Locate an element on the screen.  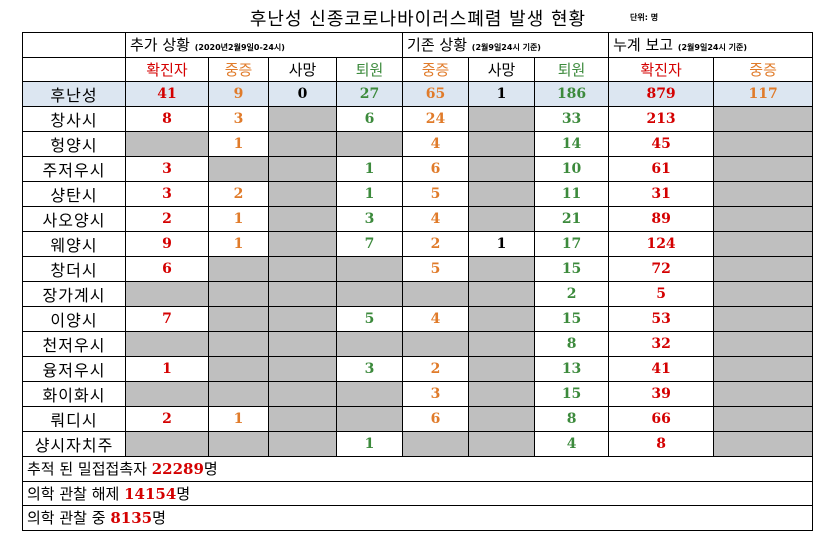
summary-value: 14154 is located at coordinates (150, 493).